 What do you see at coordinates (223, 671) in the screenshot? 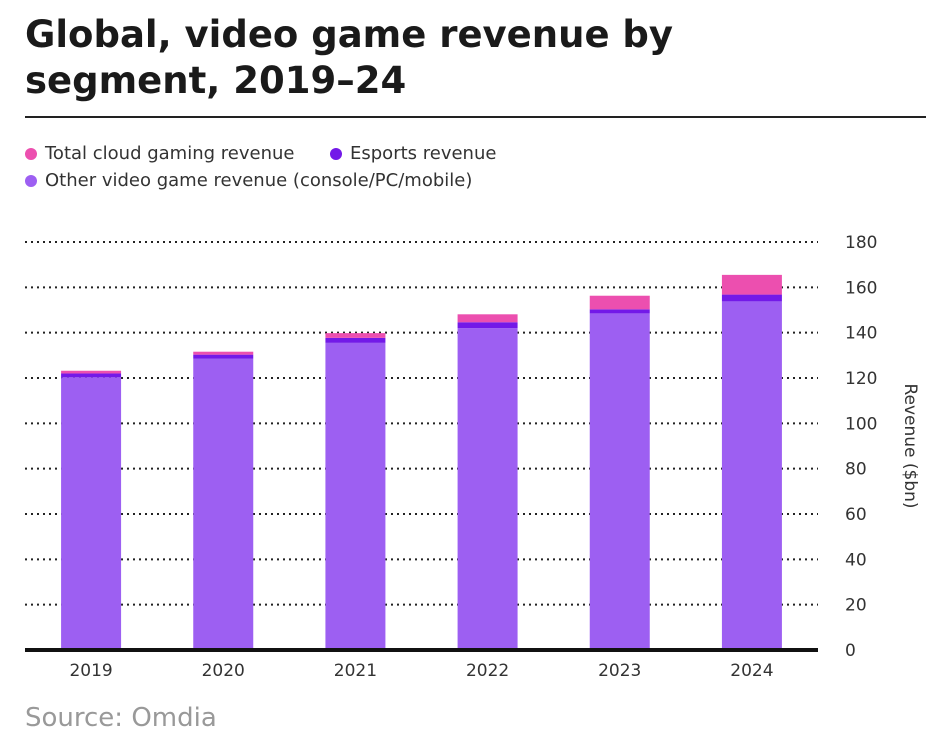
I see `x-tick-label: 2020` at bounding box center [223, 671].